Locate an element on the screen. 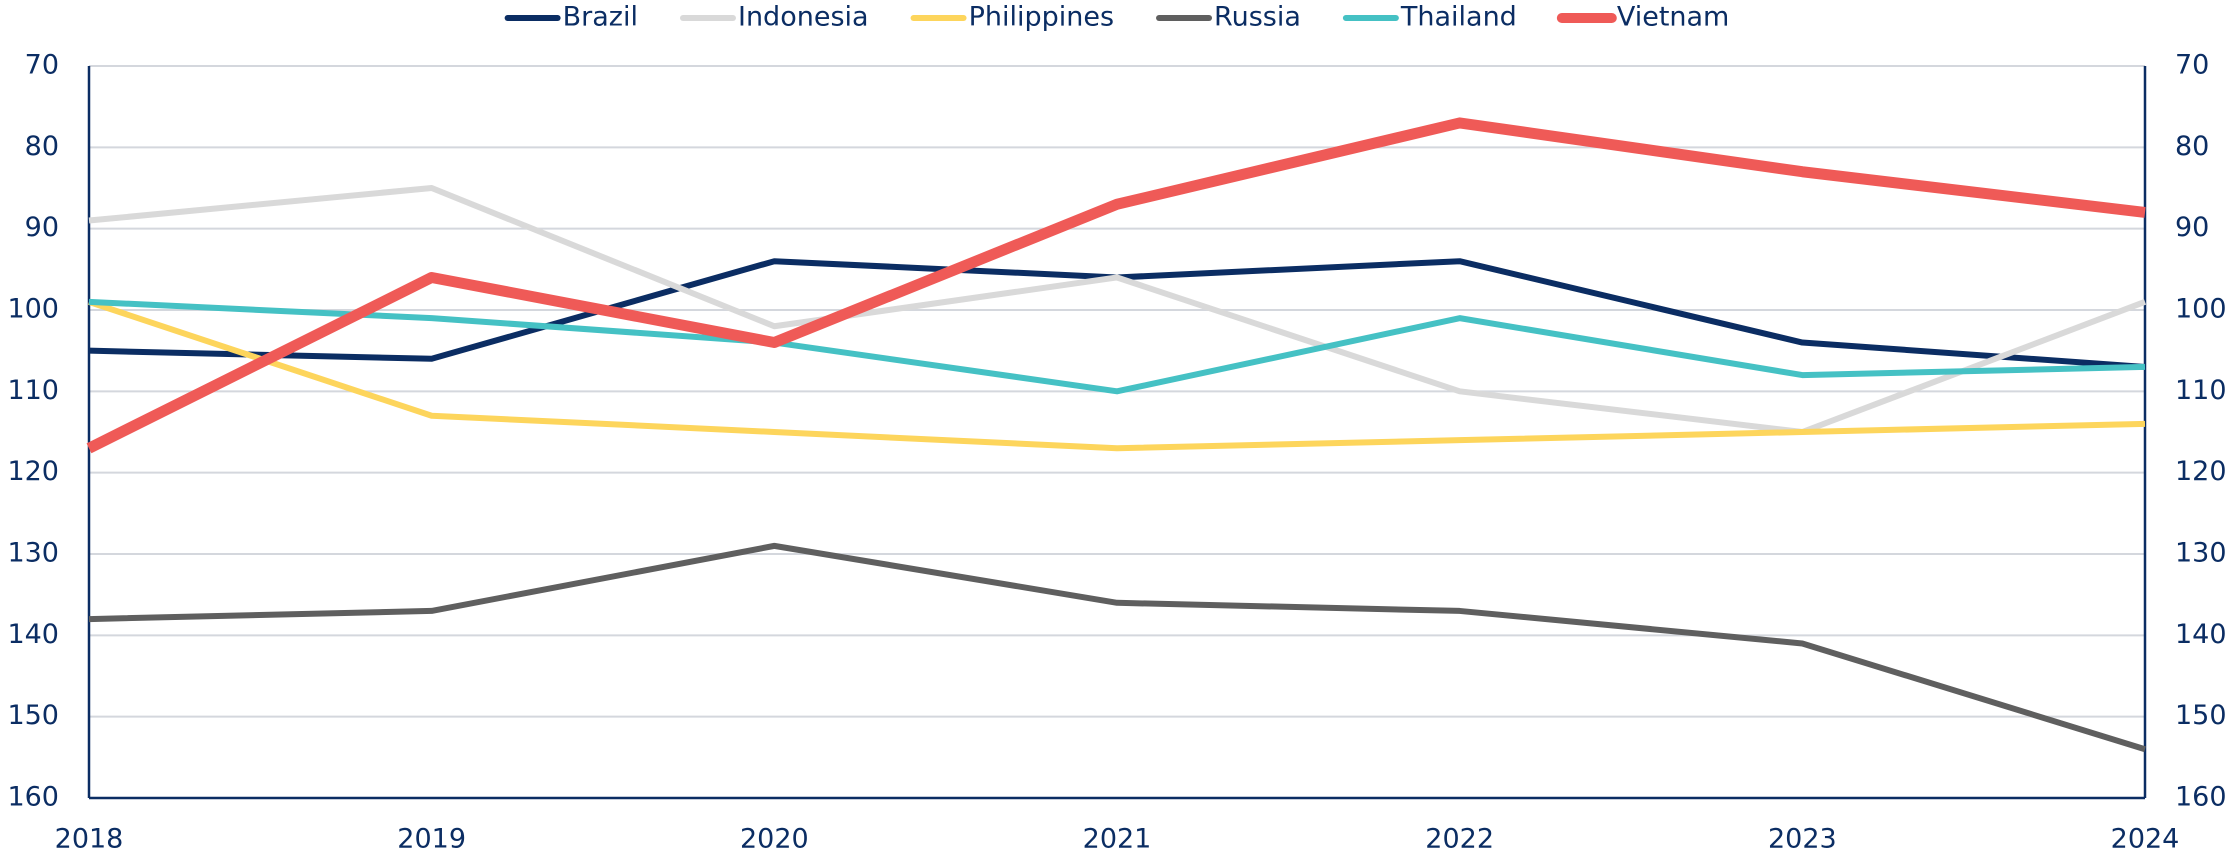  y-tick-label: 80 is located at coordinates (42, 146).